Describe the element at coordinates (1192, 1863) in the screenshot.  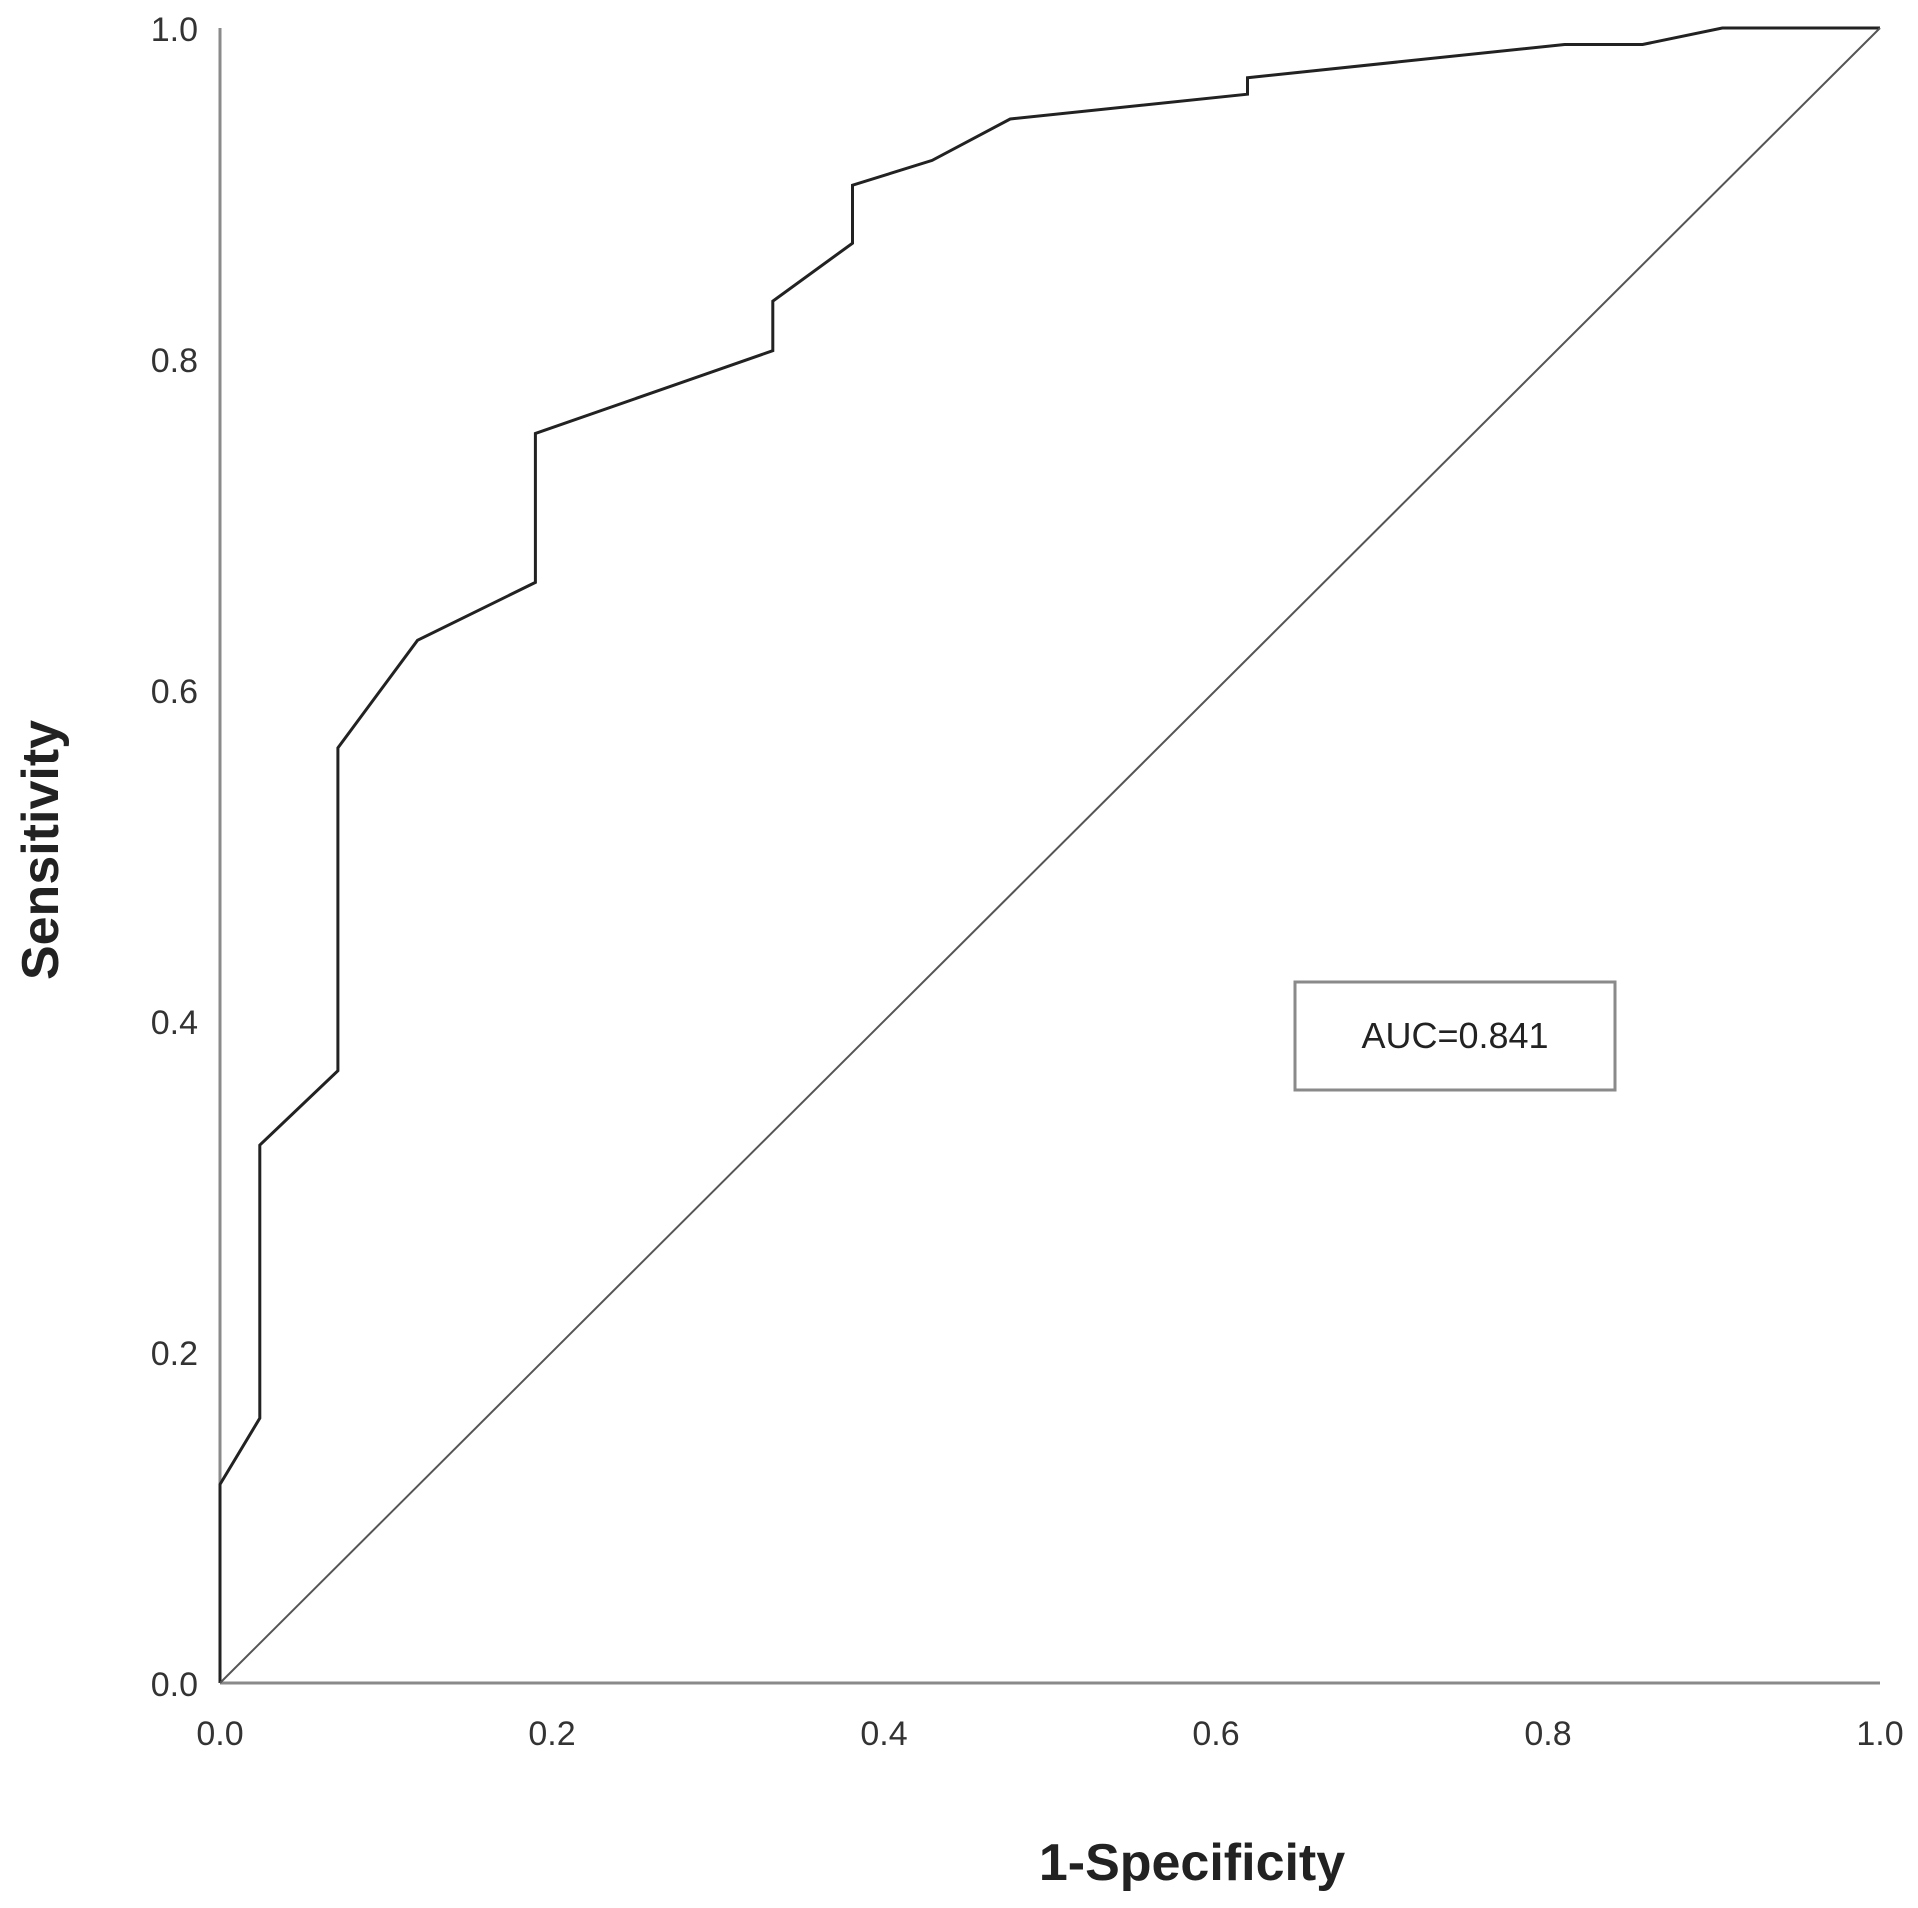
I see `x-axis-title: 1-Specificity` at that location.